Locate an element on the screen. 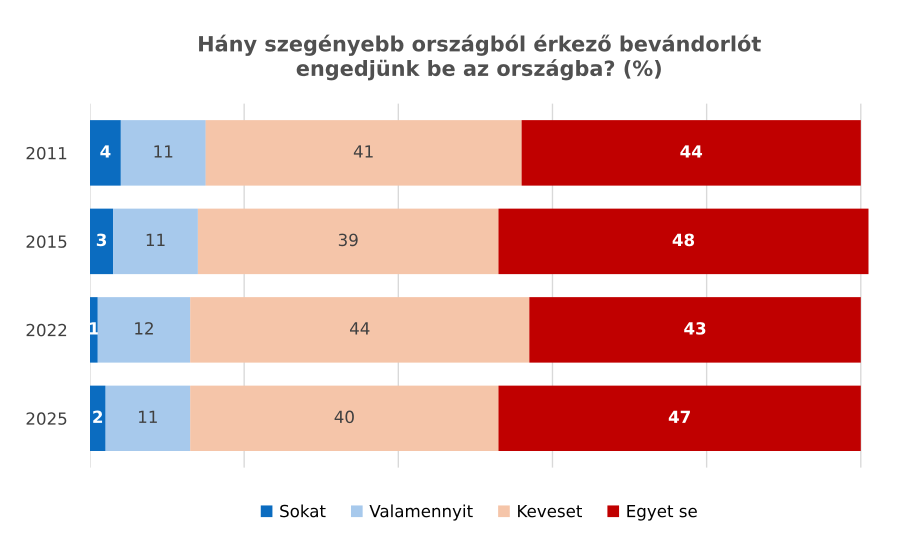 The height and width of the screenshot is (560, 900). data-label: 48 is located at coordinates (683, 240).